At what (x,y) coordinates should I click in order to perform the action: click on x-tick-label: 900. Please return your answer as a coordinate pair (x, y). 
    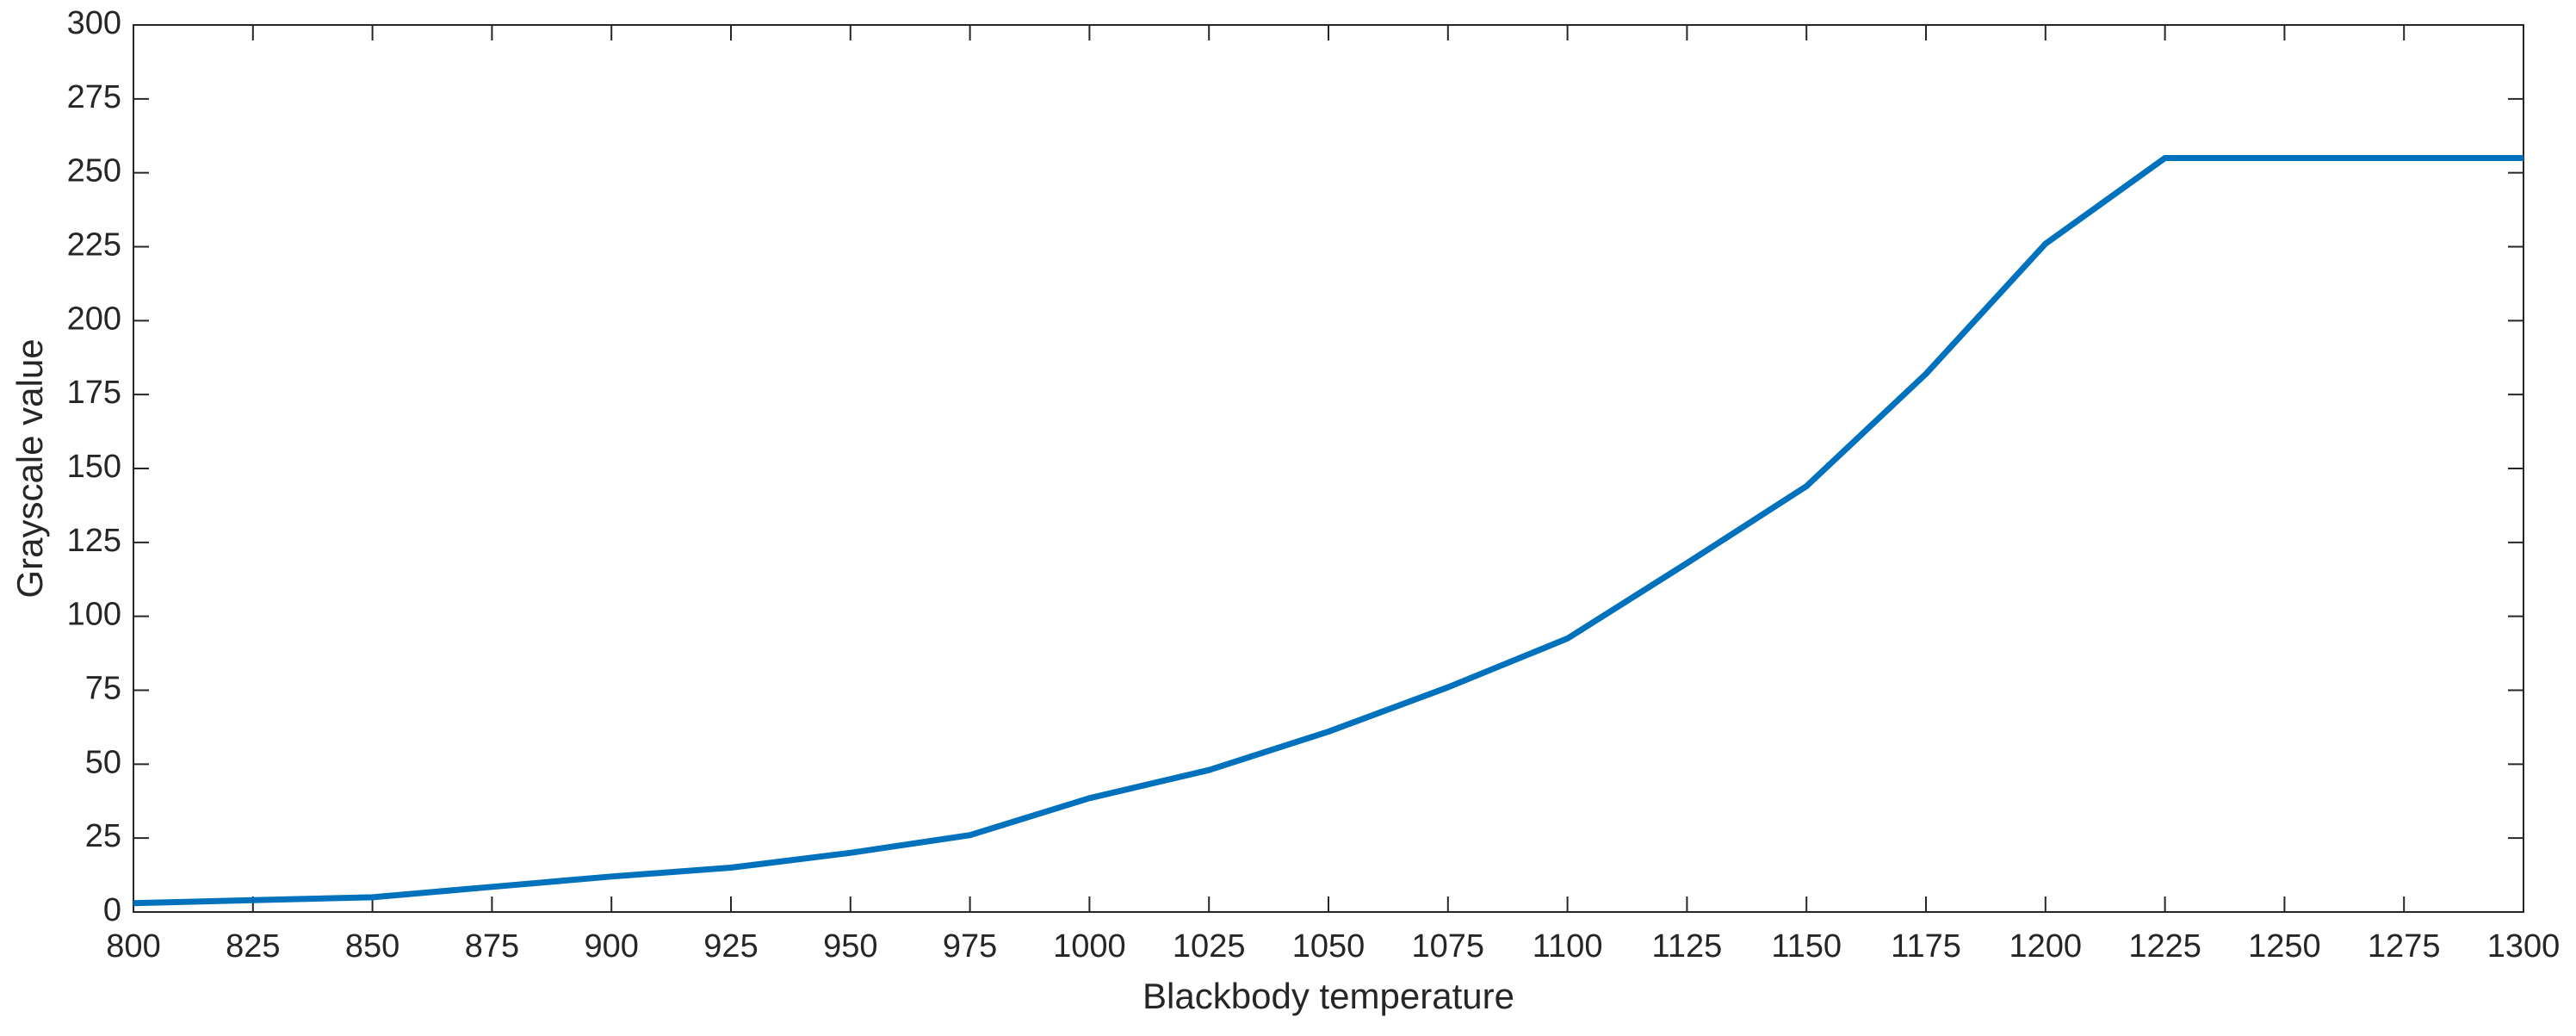
    Looking at the image, I should click on (611, 946).